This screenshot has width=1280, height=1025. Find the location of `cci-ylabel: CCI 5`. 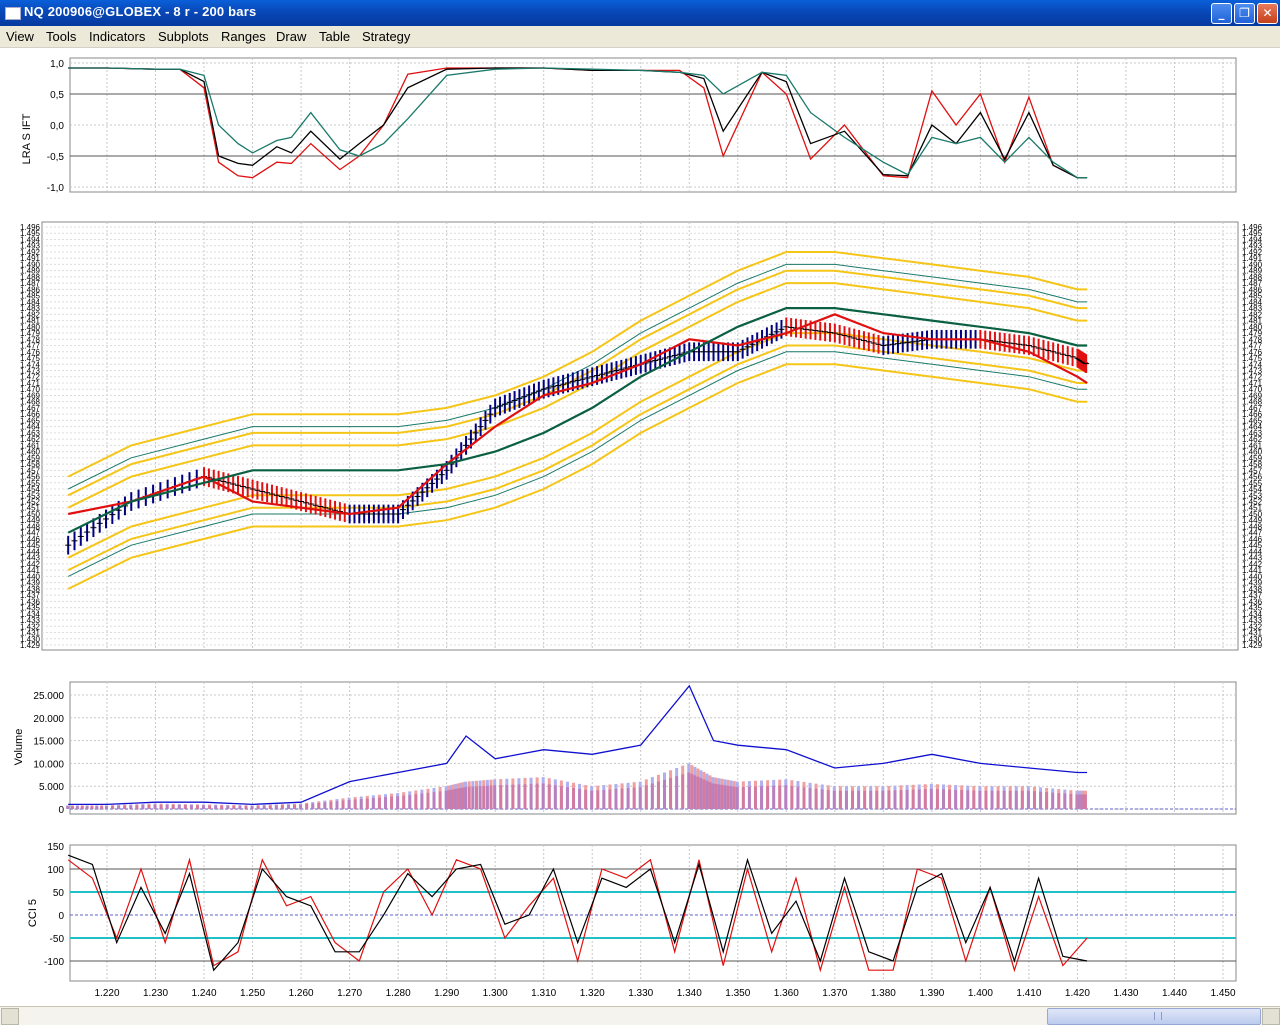

cci-ylabel: CCI 5 is located at coordinates (33, 913).